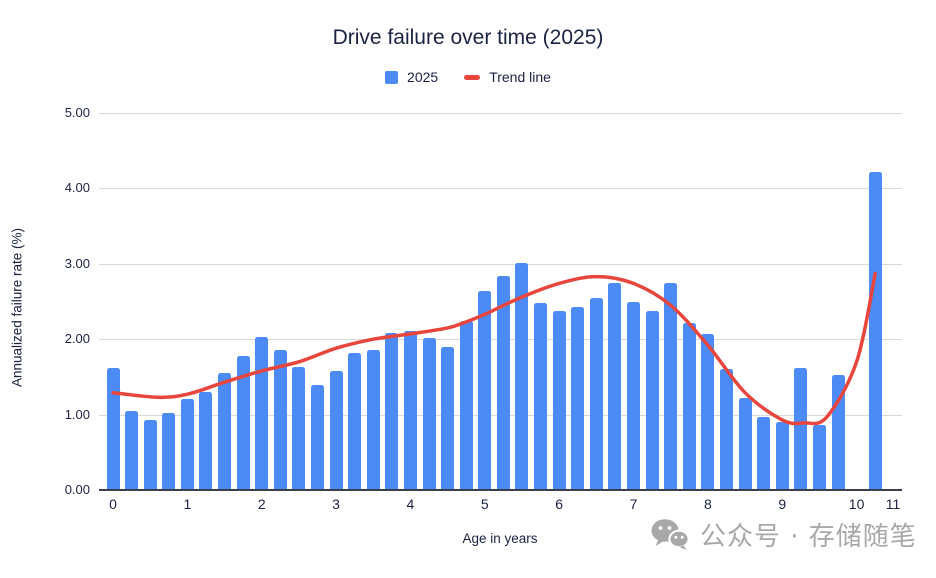 The image size is (936, 578). What do you see at coordinates (500, 538) in the screenshot?
I see `x-axis-title: Age in years` at bounding box center [500, 538].